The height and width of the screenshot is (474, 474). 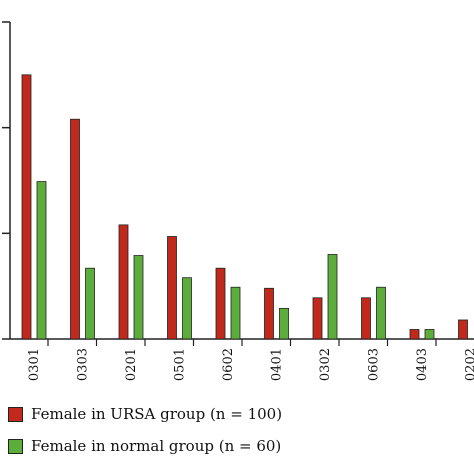 I want to click on x-tick-label-0602: 0602, so click(x=228, y=364).